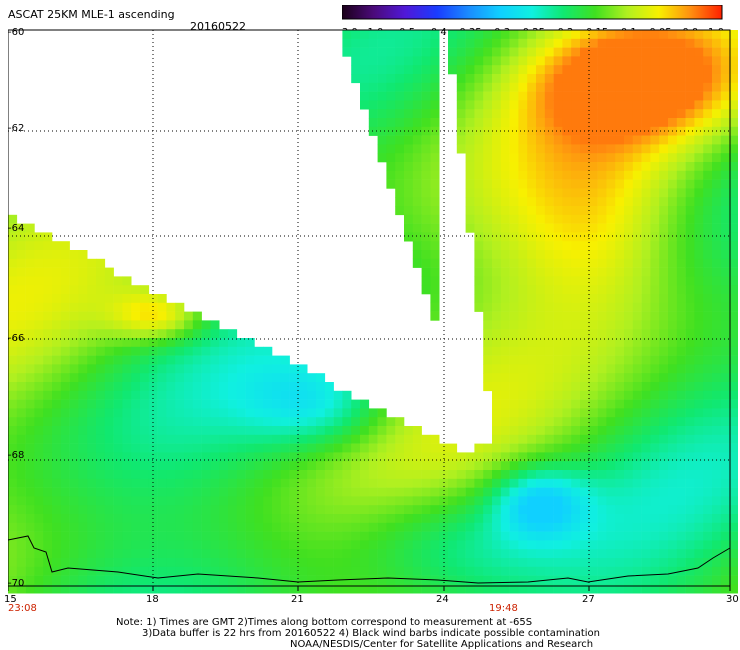 The width and height of the screenshot is (740, 650). I want to click on y-tick-label: -60, so click(16, 32).